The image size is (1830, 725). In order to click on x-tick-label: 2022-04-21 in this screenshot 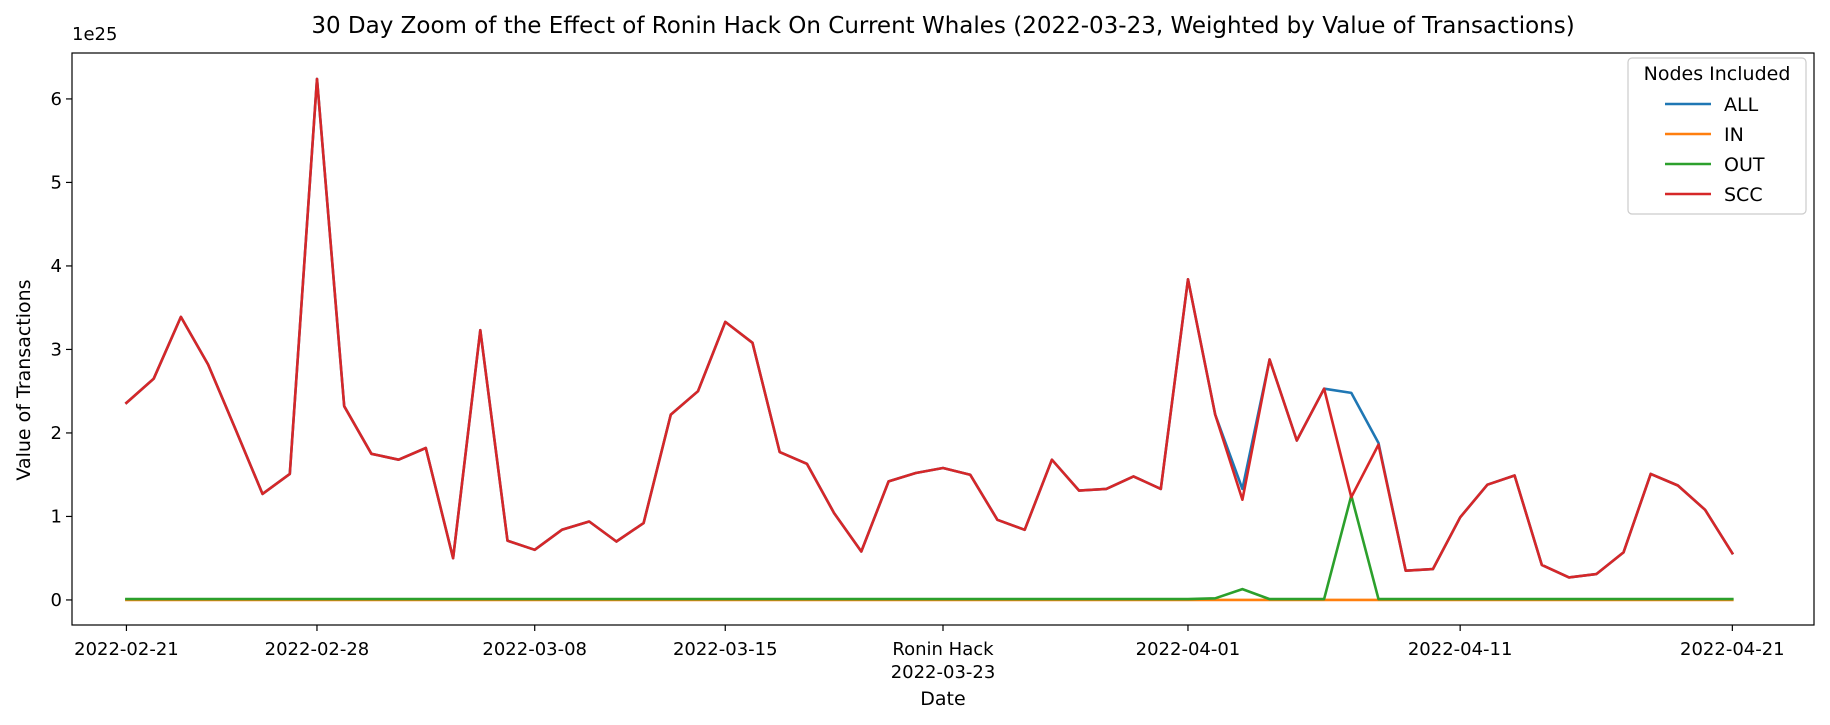, I will do `click(1732, 649)`.